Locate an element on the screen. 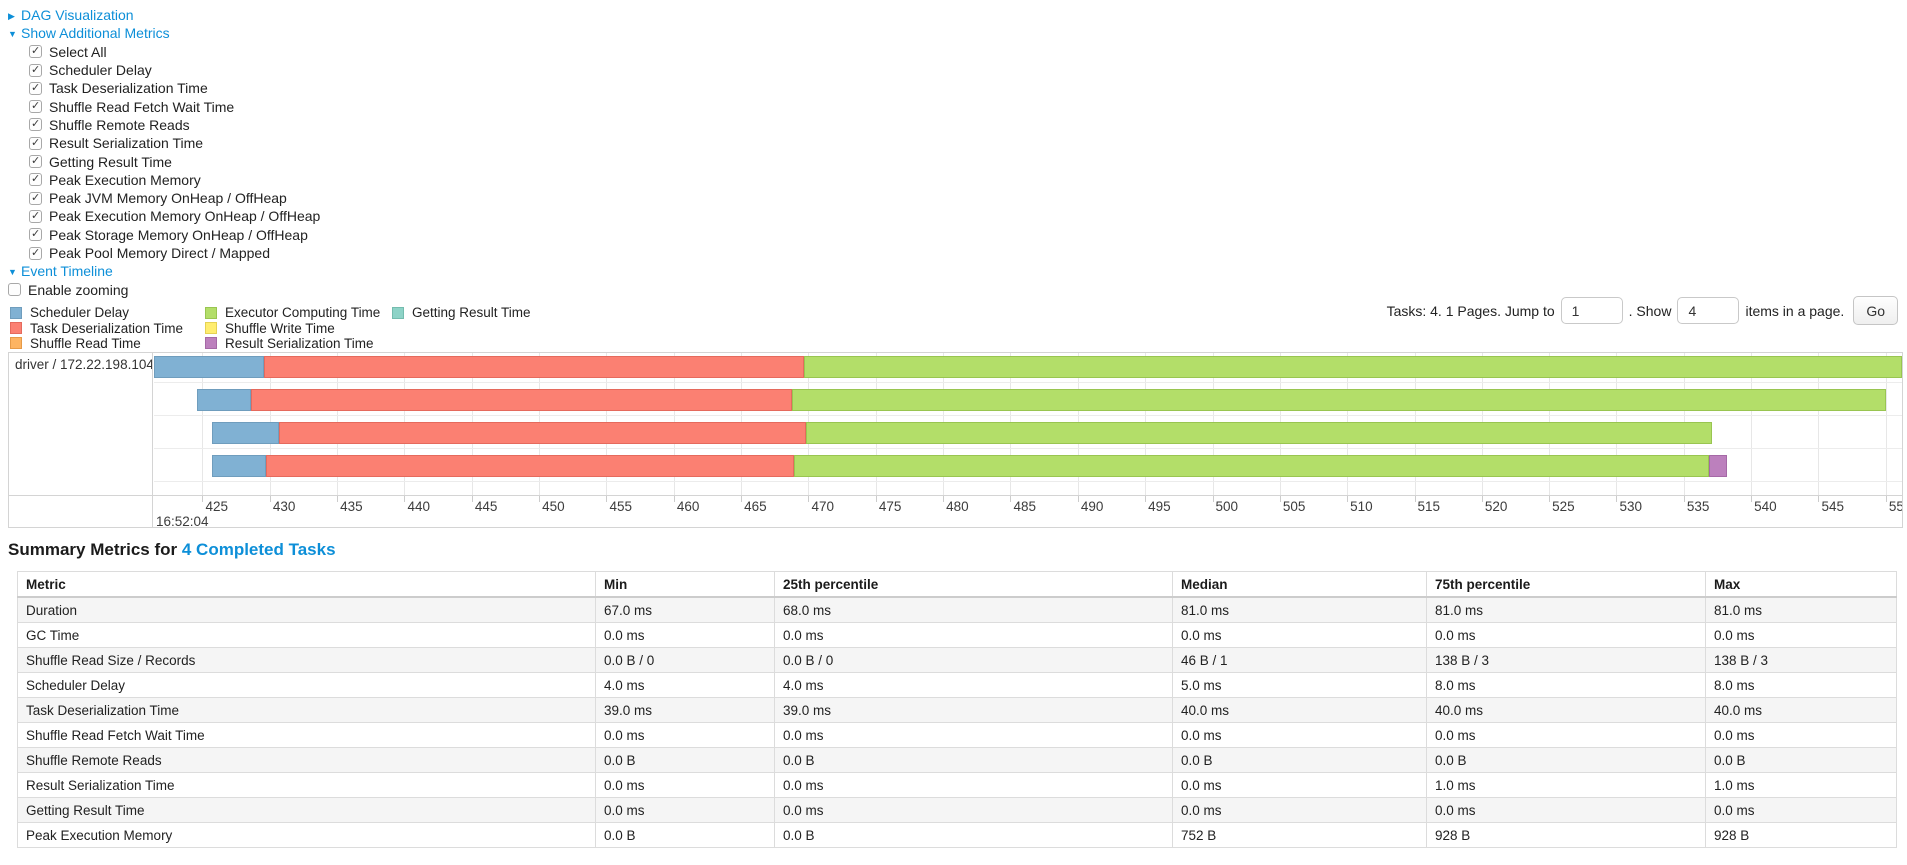 The image size is (1907, 865). axis-tick-label: 445 is located at coordinates (486, 506).